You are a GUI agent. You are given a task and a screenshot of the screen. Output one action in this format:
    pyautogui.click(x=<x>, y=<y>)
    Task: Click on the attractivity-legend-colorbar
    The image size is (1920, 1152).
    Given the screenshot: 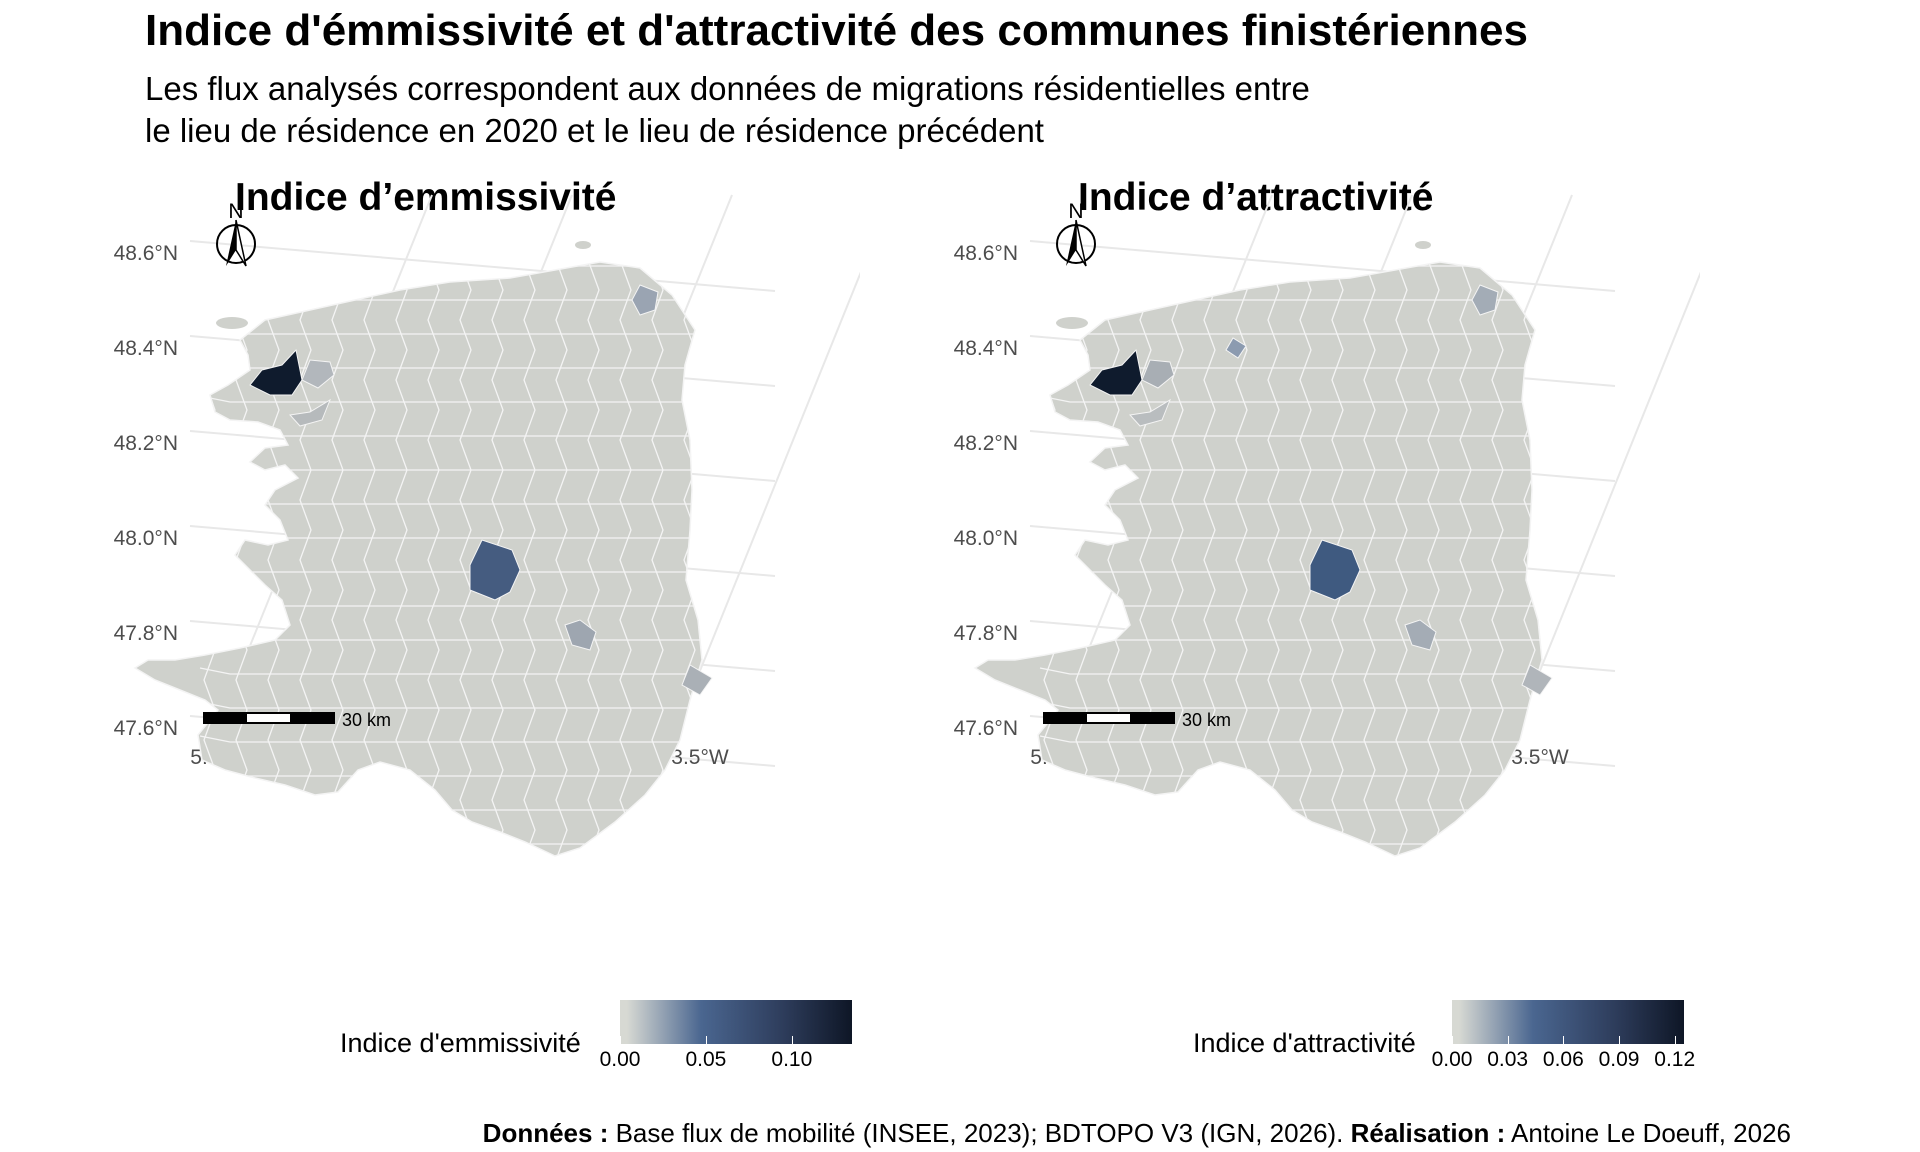 What is the action you would take?
    pyautogui.click(x=1568, y=1022)
    